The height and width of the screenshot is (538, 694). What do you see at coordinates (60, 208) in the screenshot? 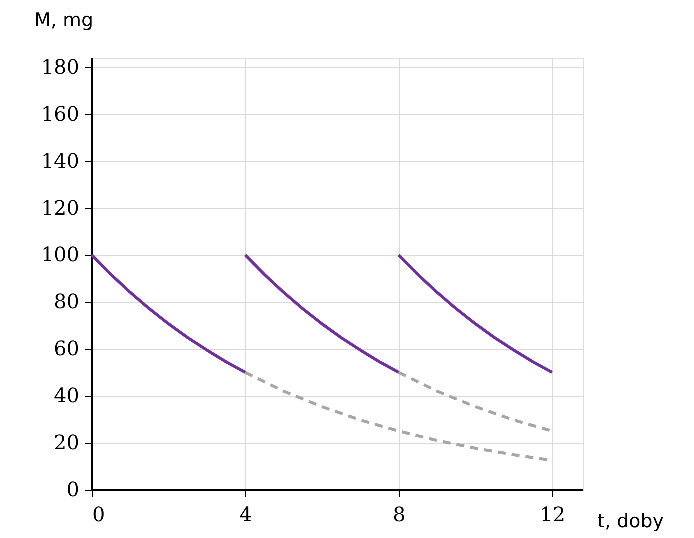
I see `y-tick-label: 120` at bounding box center [60, 208].